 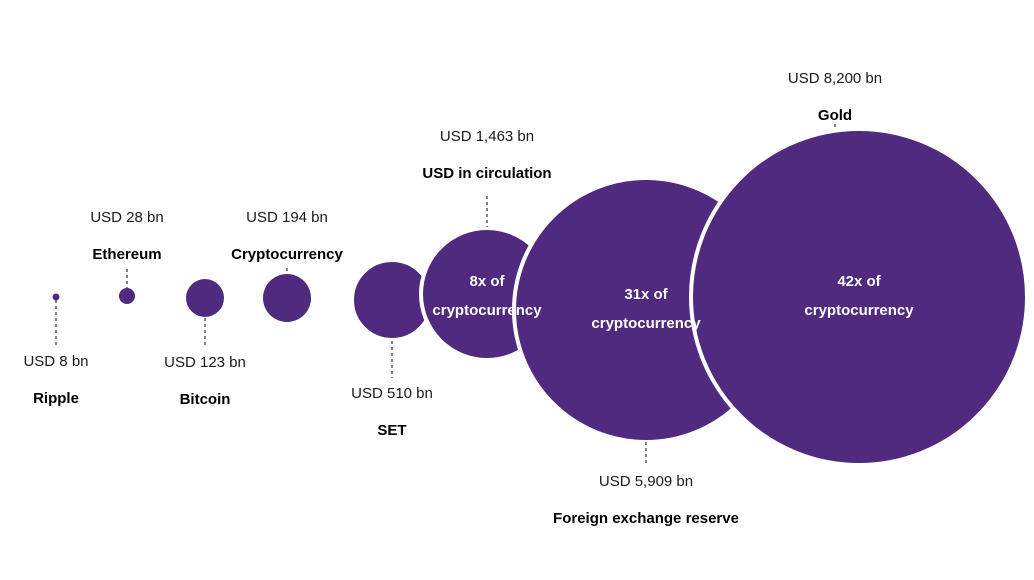 I want to click on name-label-set: SET, so click(x=391, y=430).